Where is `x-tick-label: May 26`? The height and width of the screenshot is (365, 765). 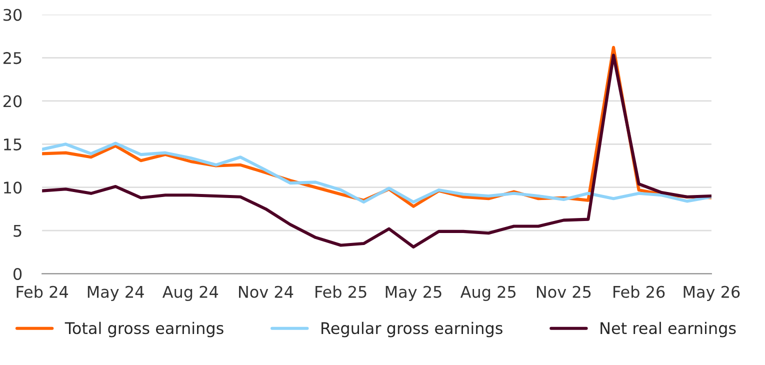 x-tick-label: May 26 is located at coordinates (712, 294).